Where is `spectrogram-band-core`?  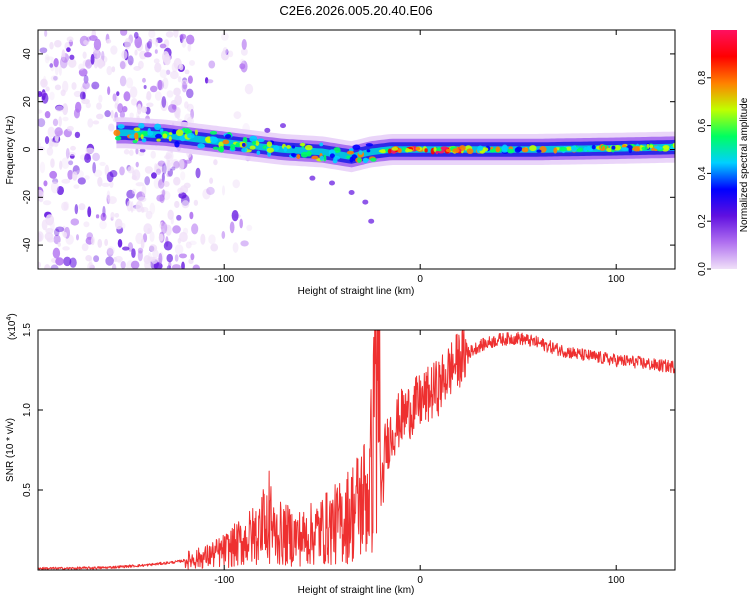
spectrogram-band-core is located at coordinates (395, 144).